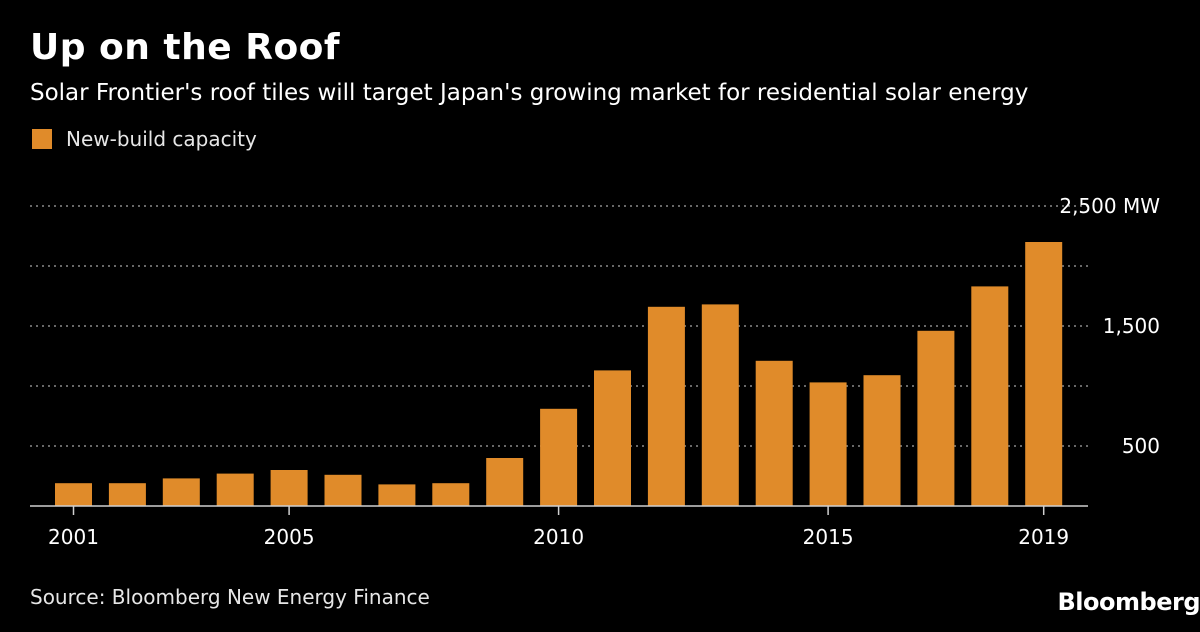 Image resolution: width=1200 pixels, height=632 pixels. Describe the element at coordinates (161, 139) in the screenshot. I see `legend-label: New-build capacity` at that location.